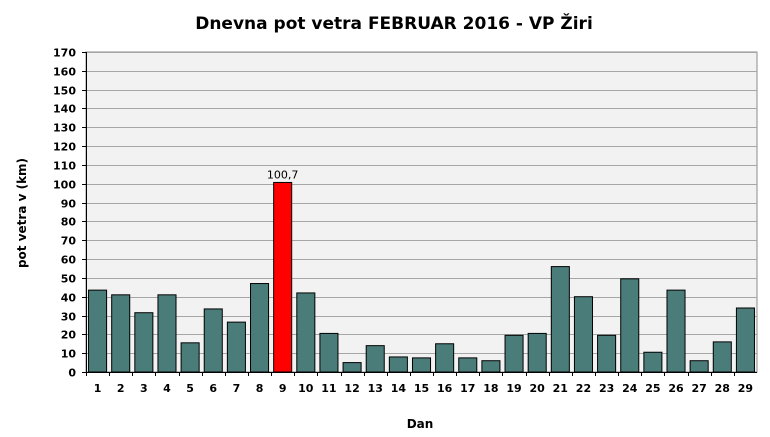 The height and width of the screenshot is (437, 770). I want to click on y-tick-label: 130, so click(64, 128).